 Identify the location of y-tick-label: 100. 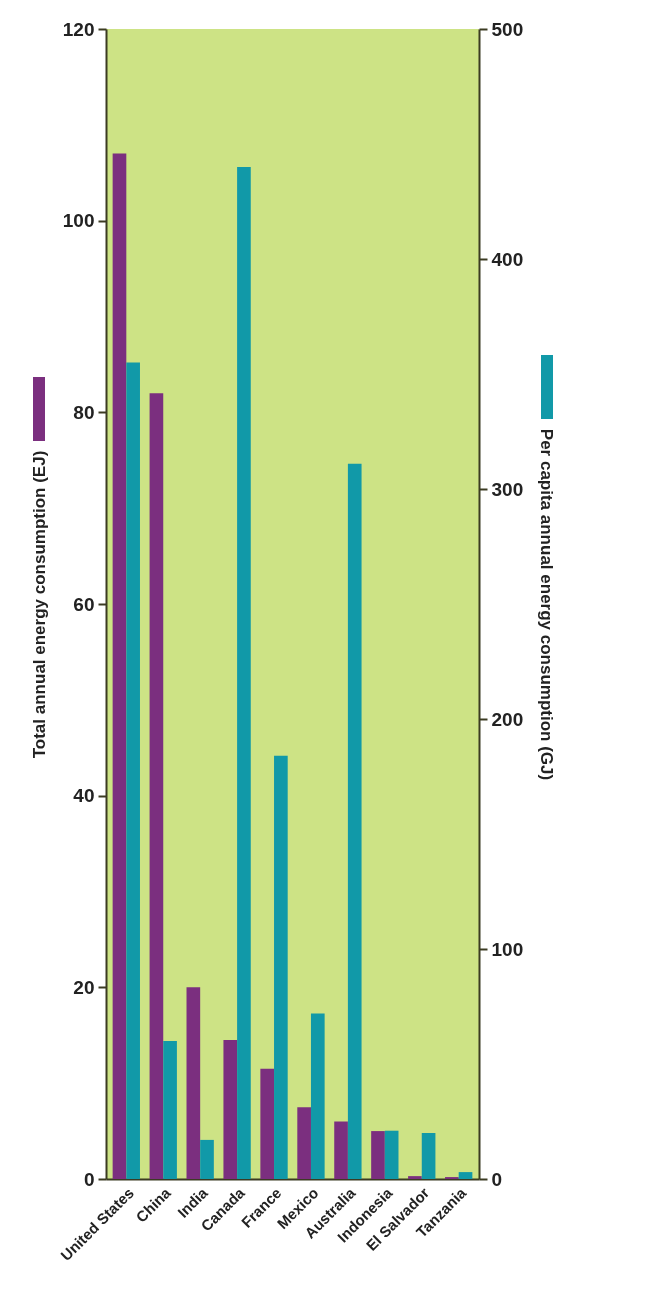
(78, 221).